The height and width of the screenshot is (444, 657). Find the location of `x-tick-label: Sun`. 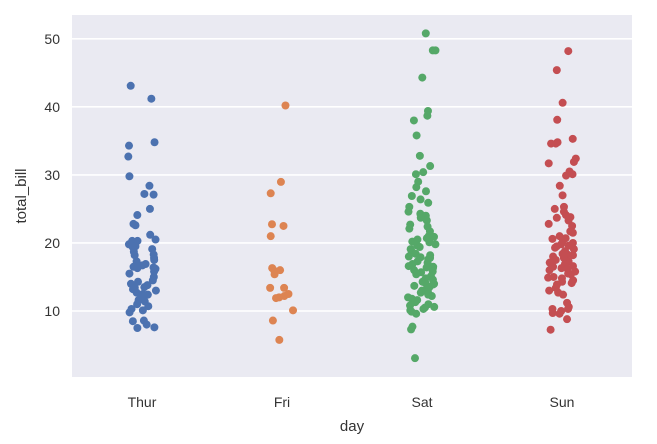

x-tick-label: Sun is located at coordinates (562, 402).